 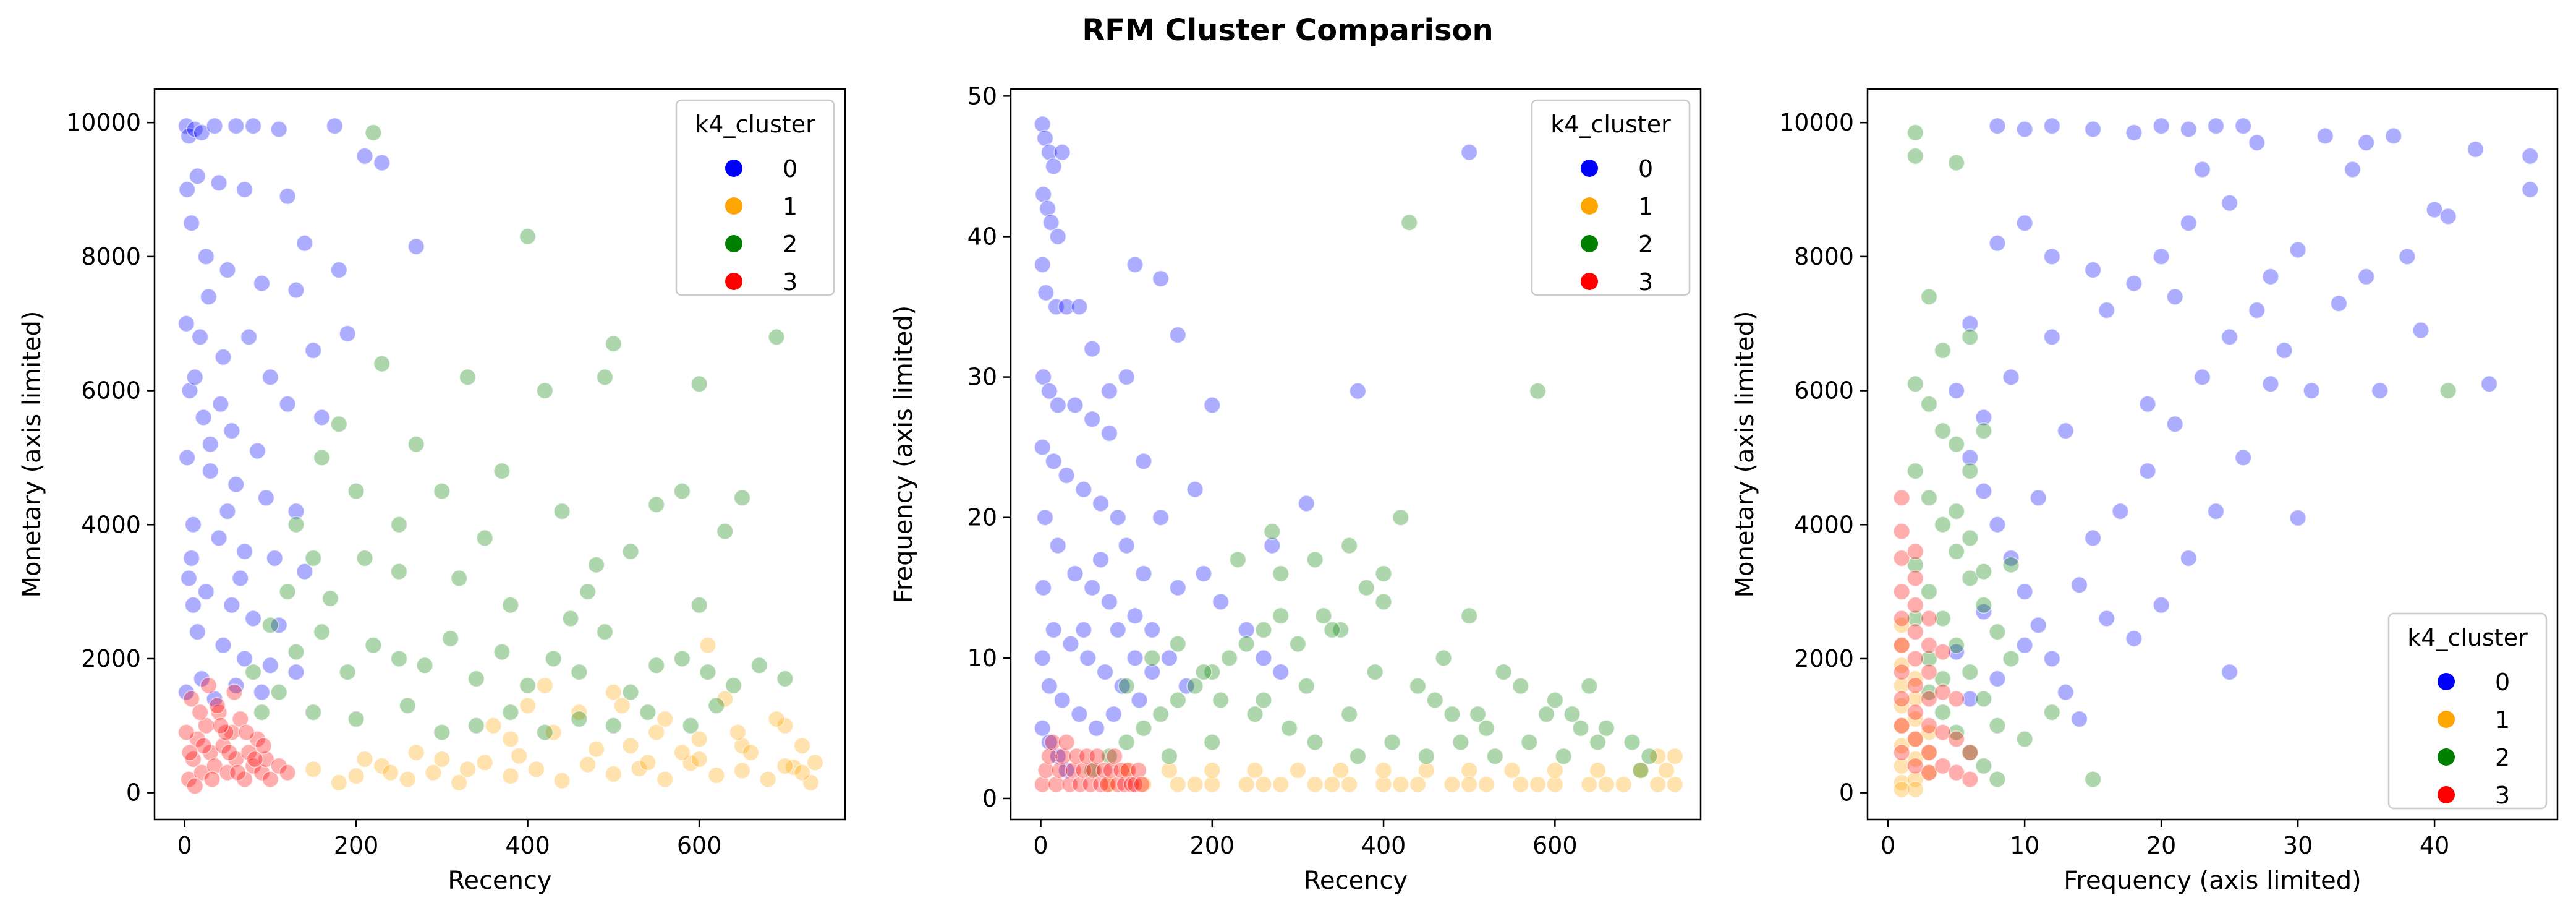 What do you see at coordinates (2024, 845) in the screenshot?
I see `x-tick-label: 10` at bounding box center [2024, 845].